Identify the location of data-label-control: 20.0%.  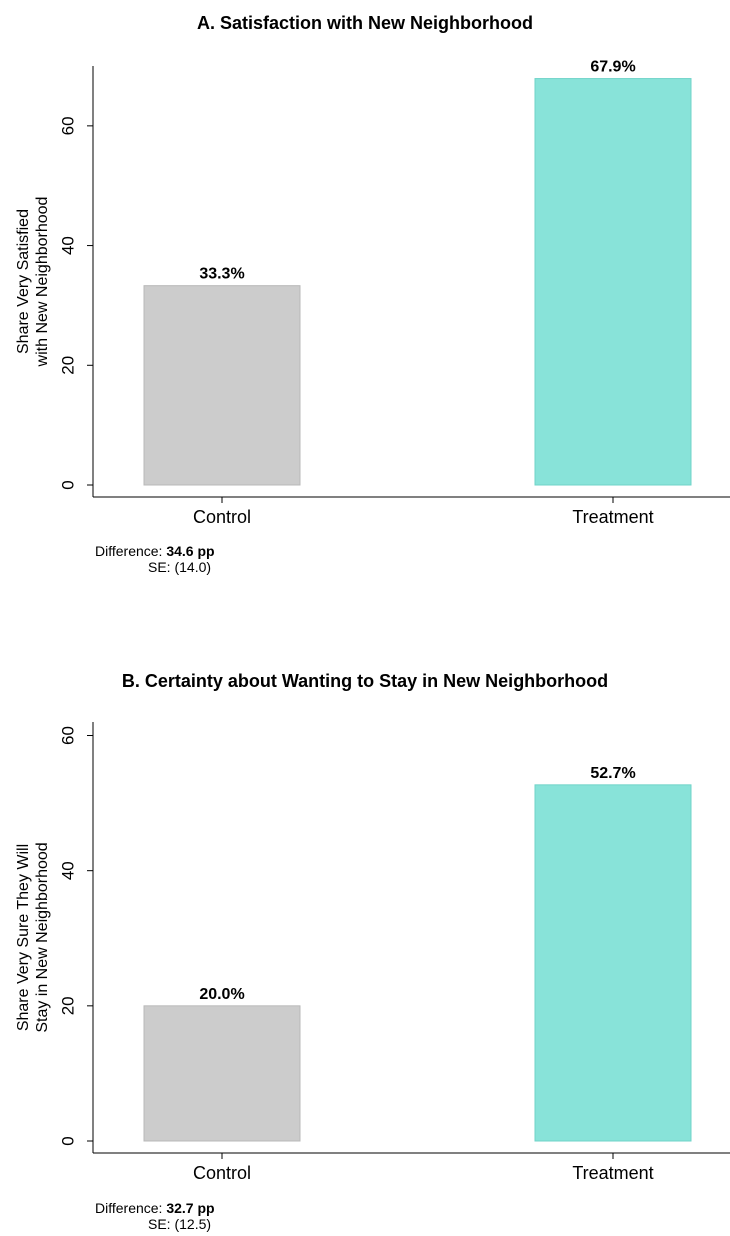
(221, 994).